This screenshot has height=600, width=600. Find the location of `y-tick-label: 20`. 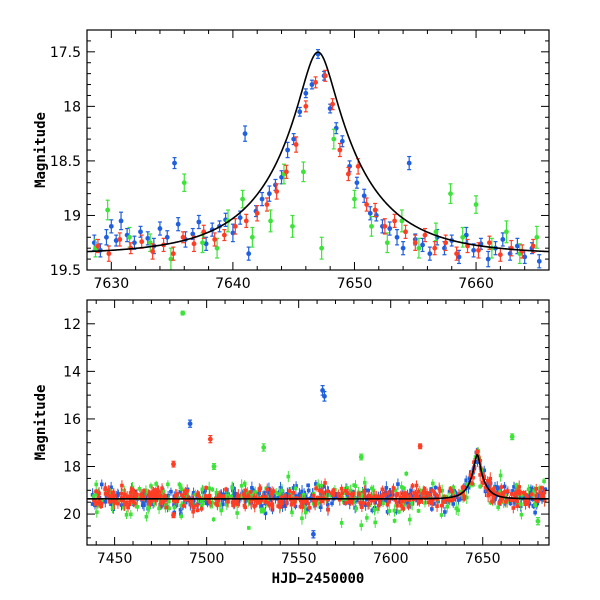

y-tick-label: 20 is located at coordinates (72, 515).